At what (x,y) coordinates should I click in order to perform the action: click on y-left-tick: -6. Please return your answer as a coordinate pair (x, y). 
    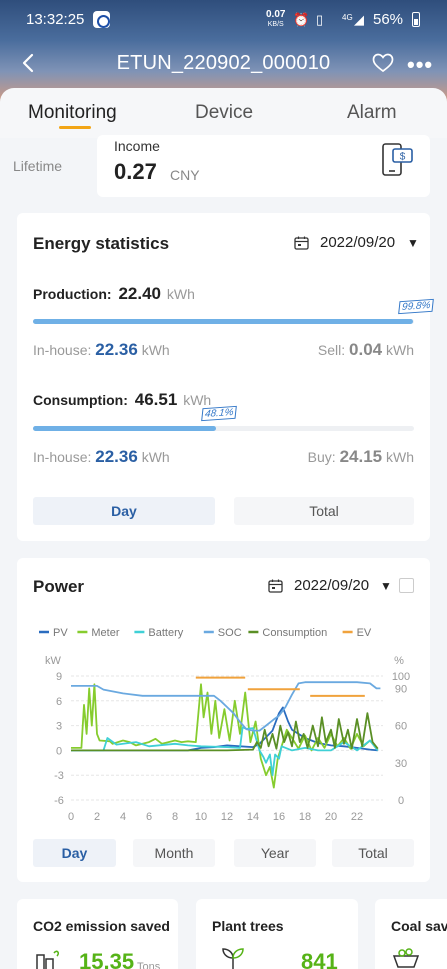
    Looking at the image, I should click on (59, 801).